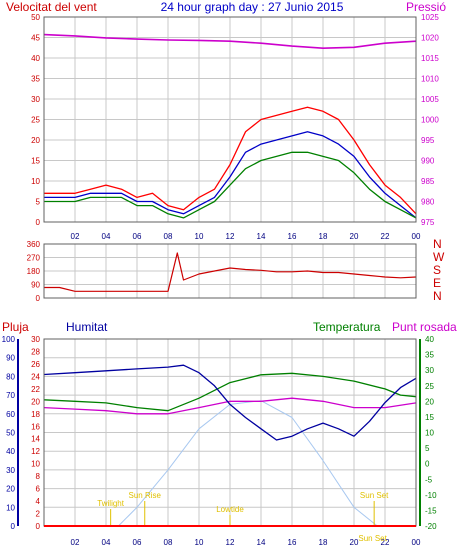 This screenshot has width=465, height=555. What do you see at coordinates (354, 542) in the screenshot?
I see `climate-time-tick-label: 20` at bounding box center [354, 542].